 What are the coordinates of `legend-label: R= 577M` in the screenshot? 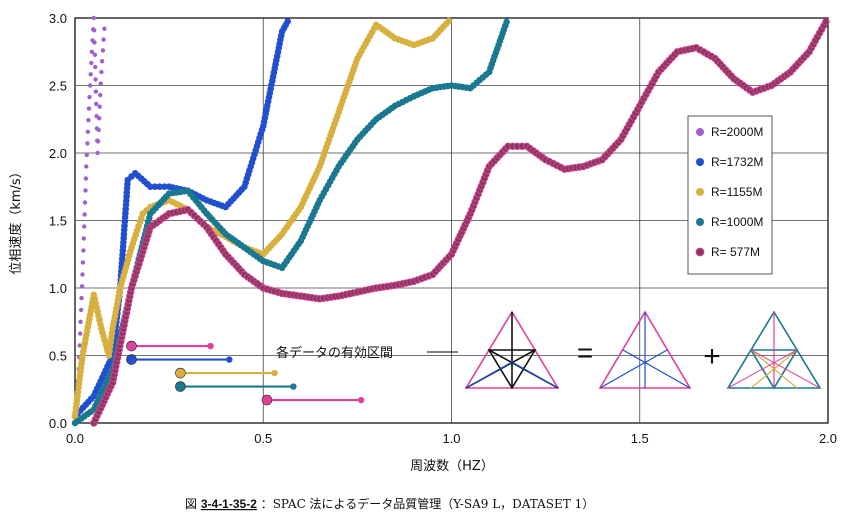 It's located at (735, 252).